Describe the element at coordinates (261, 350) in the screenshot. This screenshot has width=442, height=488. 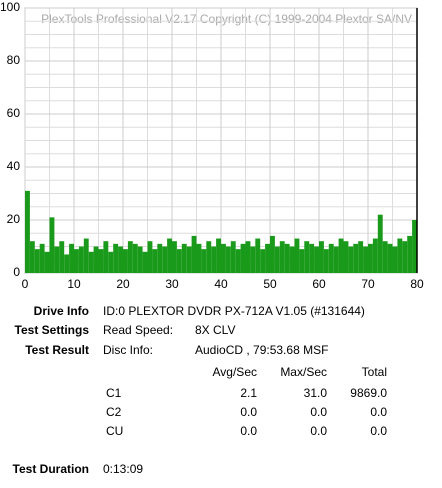
I see `value: AudioCD , 79:53.68 MSF` at that location.